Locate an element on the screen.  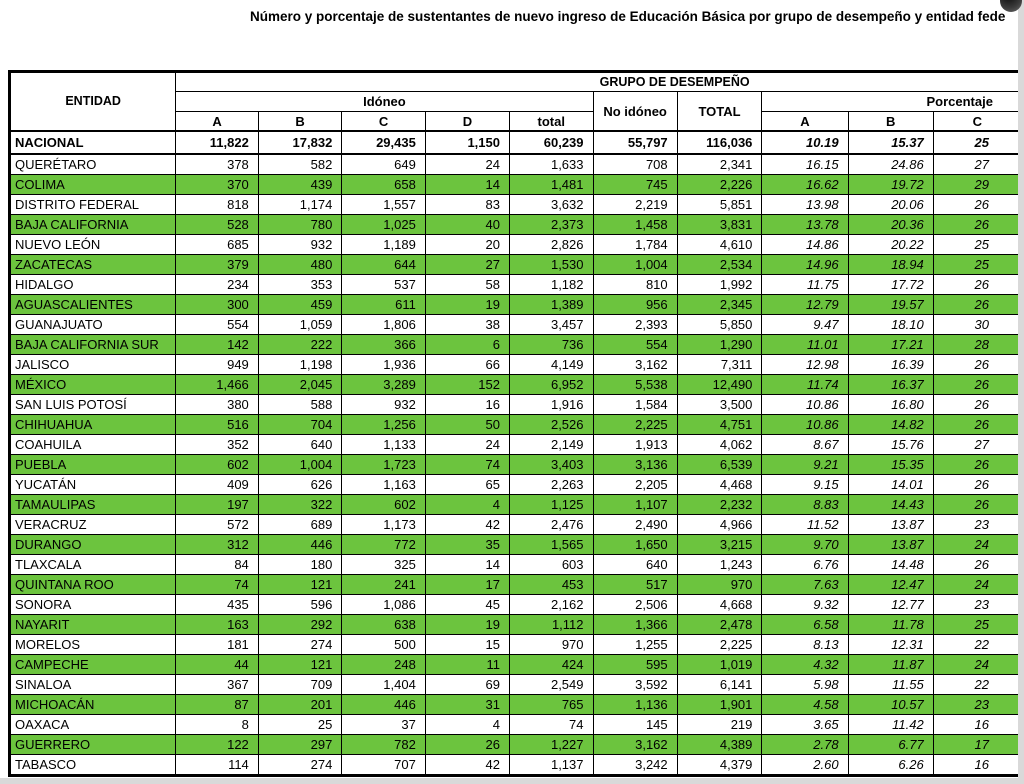
cell-gran-total: 2,478 is located at coordinates (719, 624).